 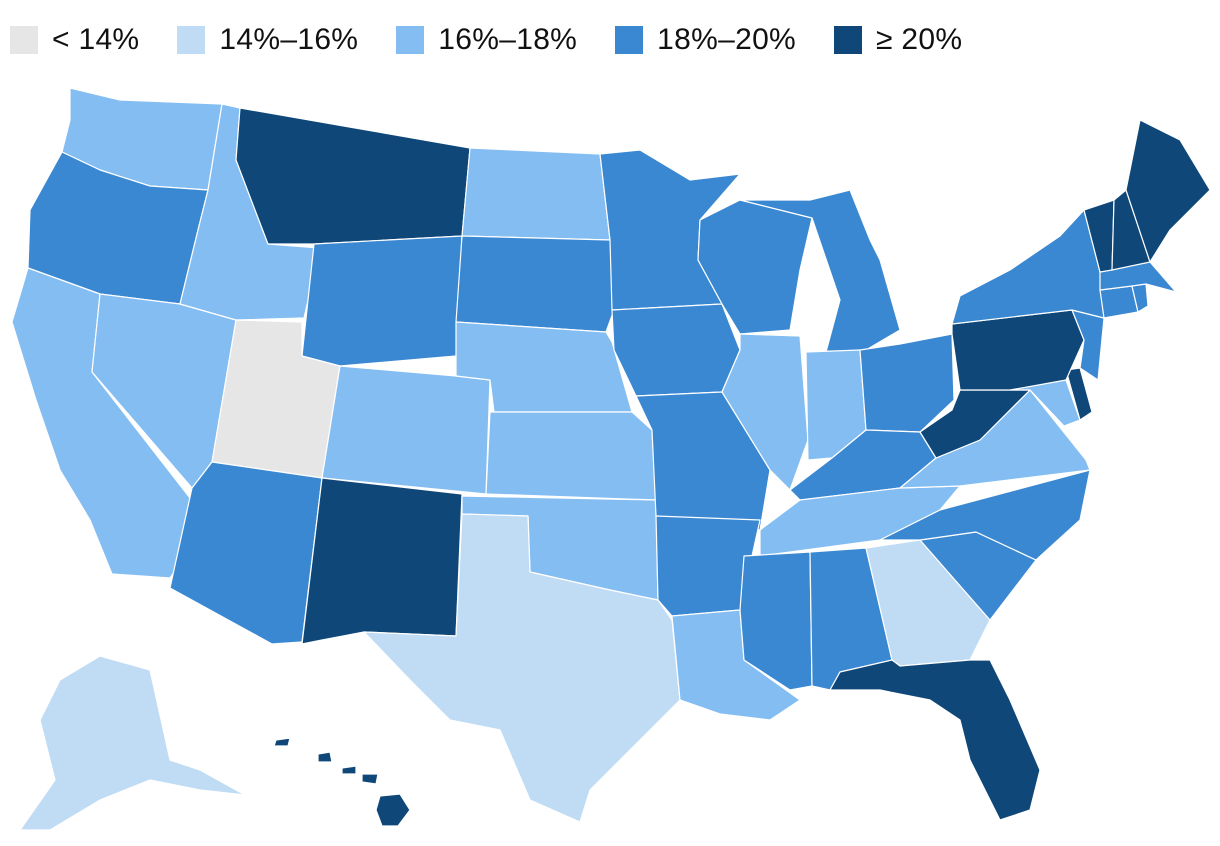 What do you see at coordinates (907, 383) in the screenshot?
I see `state-OH` at bounding box center [907, 383].